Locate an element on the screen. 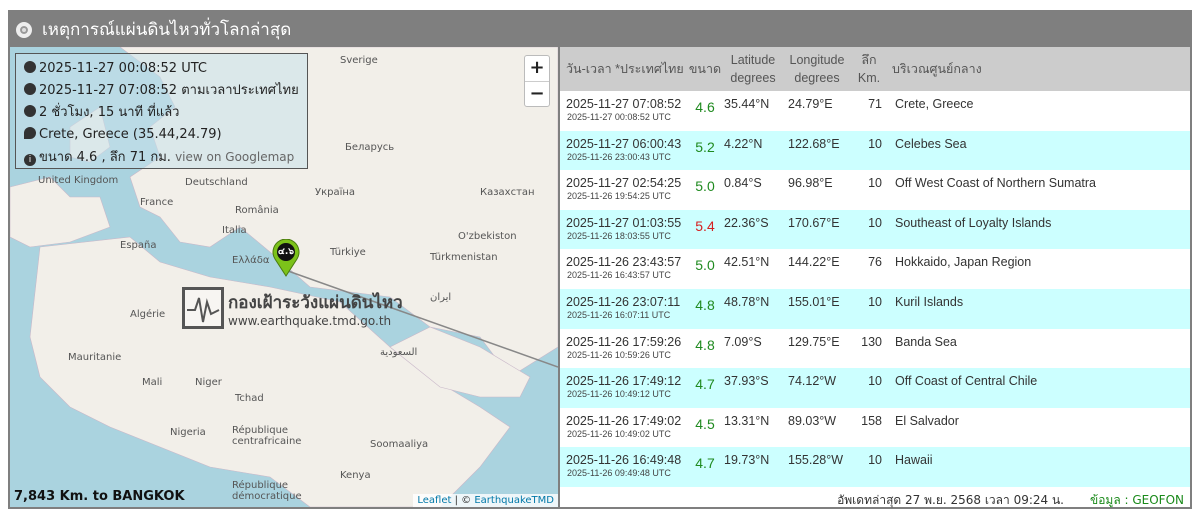 The width and height of the screenshot is (1200, 511). local-time: 2025-11-27 06:00:43 is located at coordinates (624, 143).